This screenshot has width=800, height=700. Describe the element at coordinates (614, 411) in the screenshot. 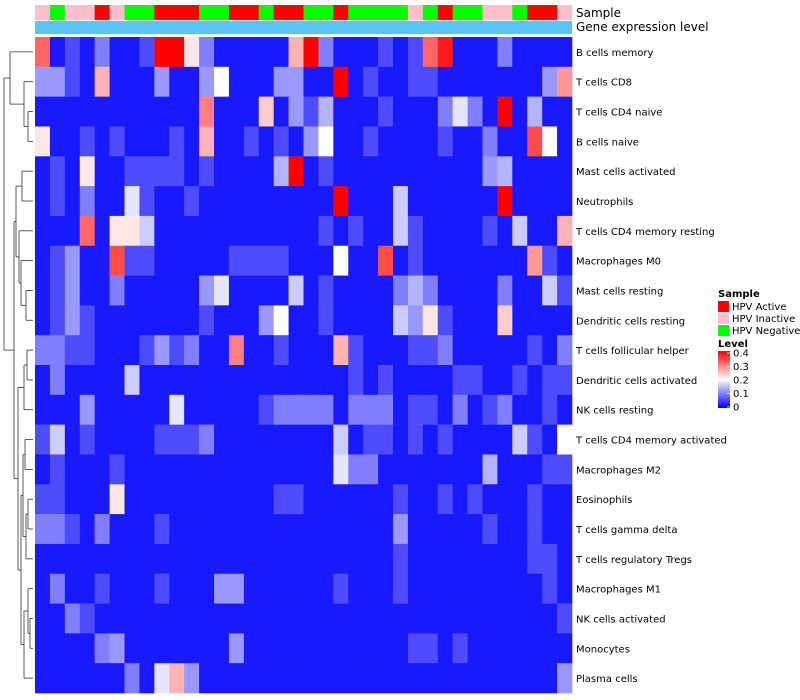

I see `row-label: NK cells resting` at that location.